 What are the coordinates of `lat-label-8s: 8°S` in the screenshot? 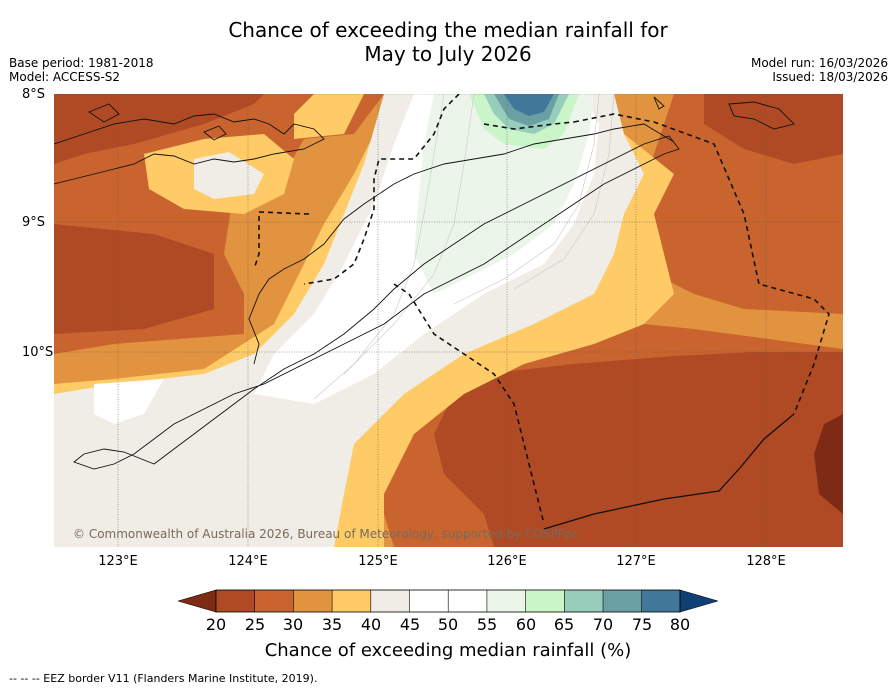 It's located at (34, 94).